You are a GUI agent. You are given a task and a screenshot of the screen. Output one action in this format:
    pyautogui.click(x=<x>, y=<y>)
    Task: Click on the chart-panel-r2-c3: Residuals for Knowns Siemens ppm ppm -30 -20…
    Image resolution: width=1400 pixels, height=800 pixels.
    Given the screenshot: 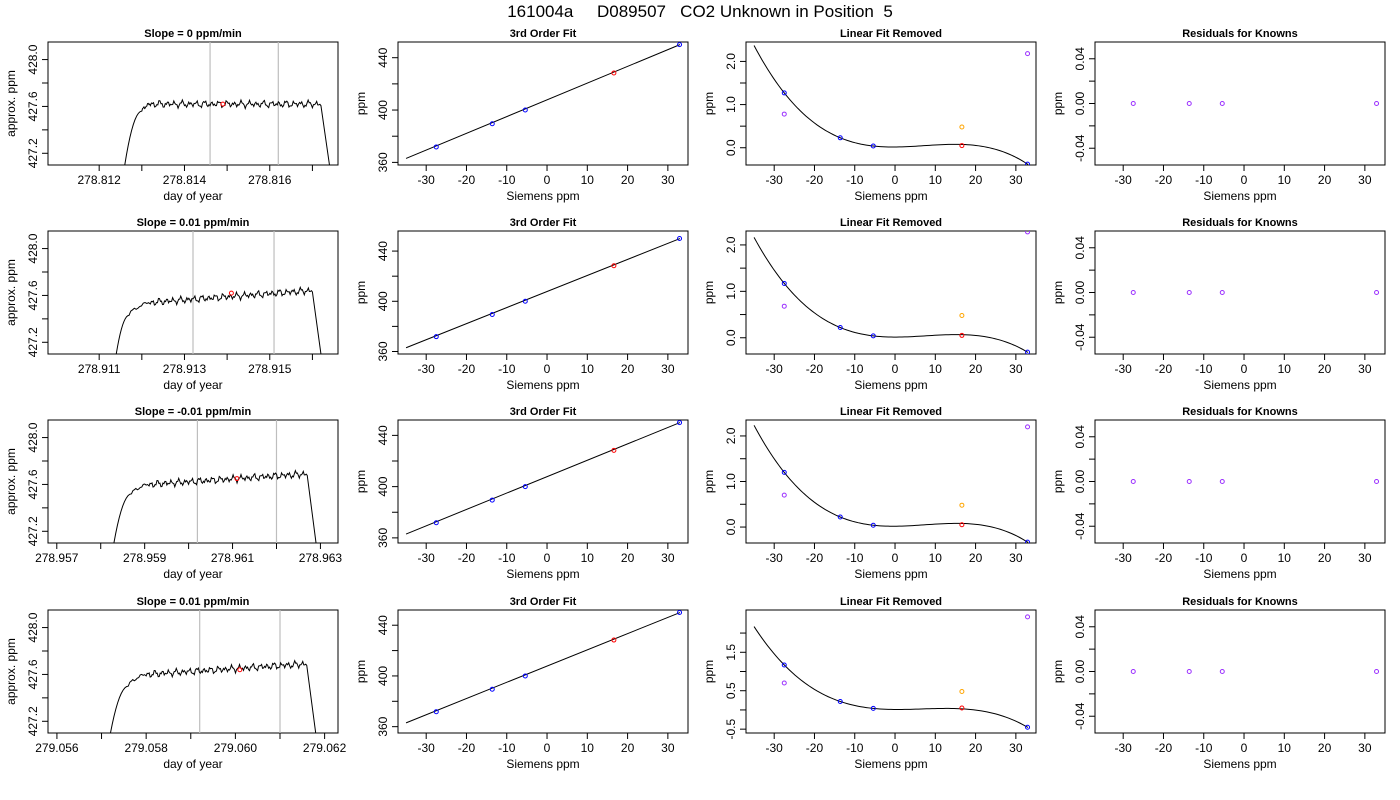 What is the action you would take?
    pyautogui.click(x=1218, y=493)
    